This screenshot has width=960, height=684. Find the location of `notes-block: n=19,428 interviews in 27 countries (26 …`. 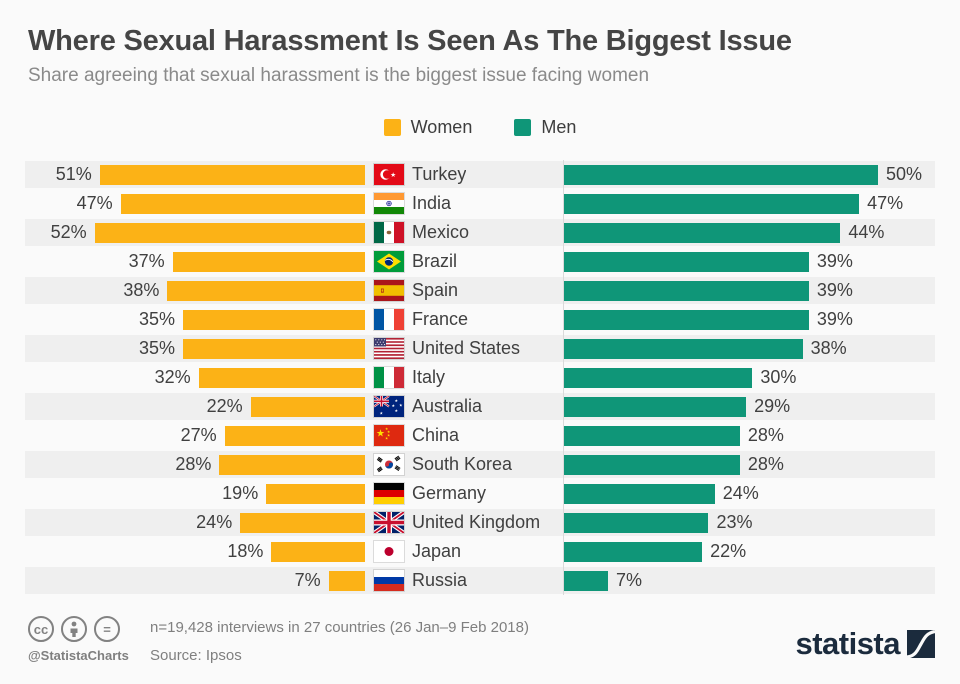

notes-block: n=19,428 interviews in 27 countries (26 … is located at coordinates (339, 640).